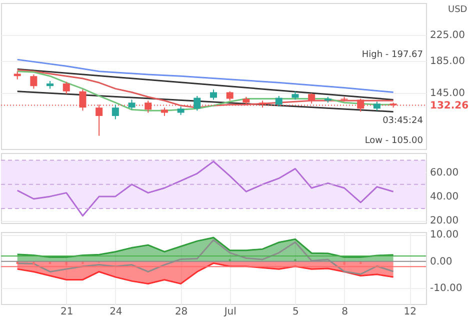 This screenshot has height=324, width=475. Describe the element at coordinates (394, 141) in the screenshot. I see `annotation: Low - 105.00` at that location.